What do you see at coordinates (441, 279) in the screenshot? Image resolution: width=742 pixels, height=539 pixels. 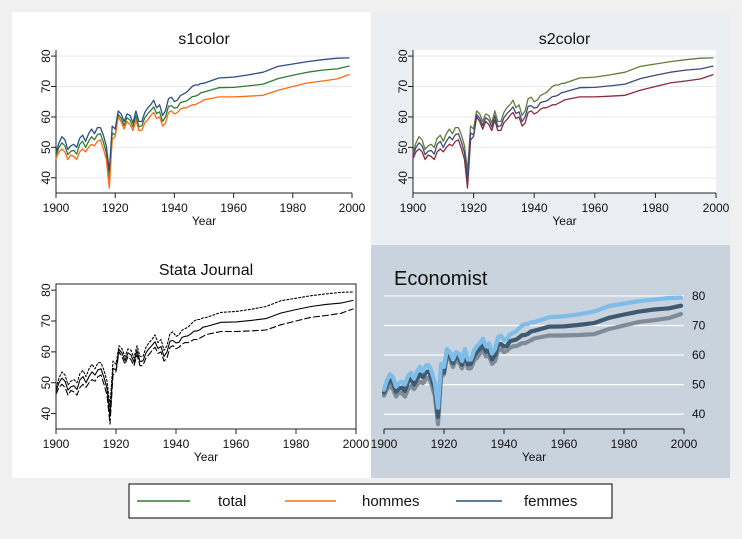 I see `chart-title: Economist` at bounding box center [441, 279].